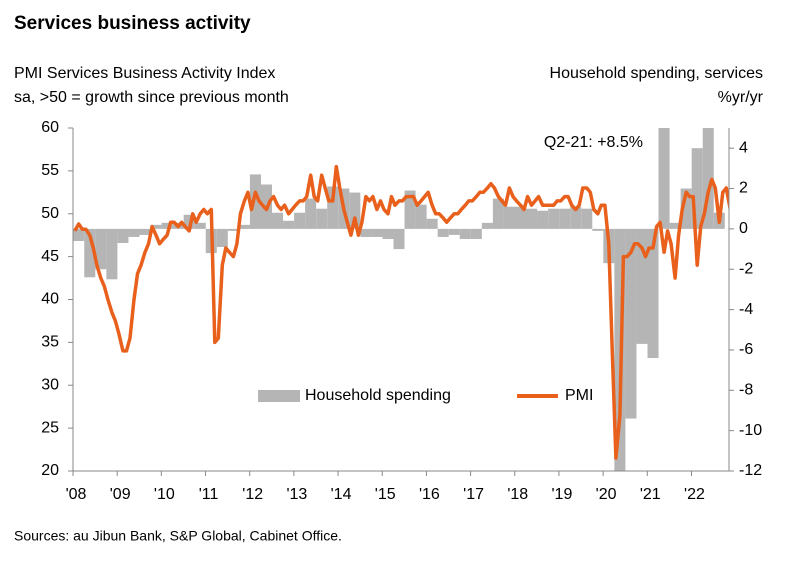 The image size is (799, 564). What do you see at coordinates (750, 470) in the screenshot?
I see `y2-tick-label: -12` at bounding box center [750, 470].